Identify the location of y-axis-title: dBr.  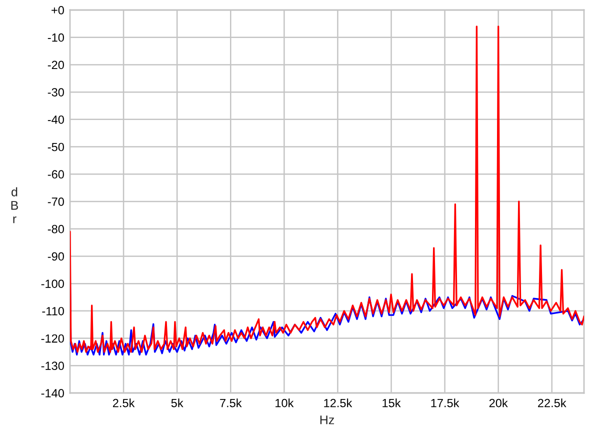
(14, 205).